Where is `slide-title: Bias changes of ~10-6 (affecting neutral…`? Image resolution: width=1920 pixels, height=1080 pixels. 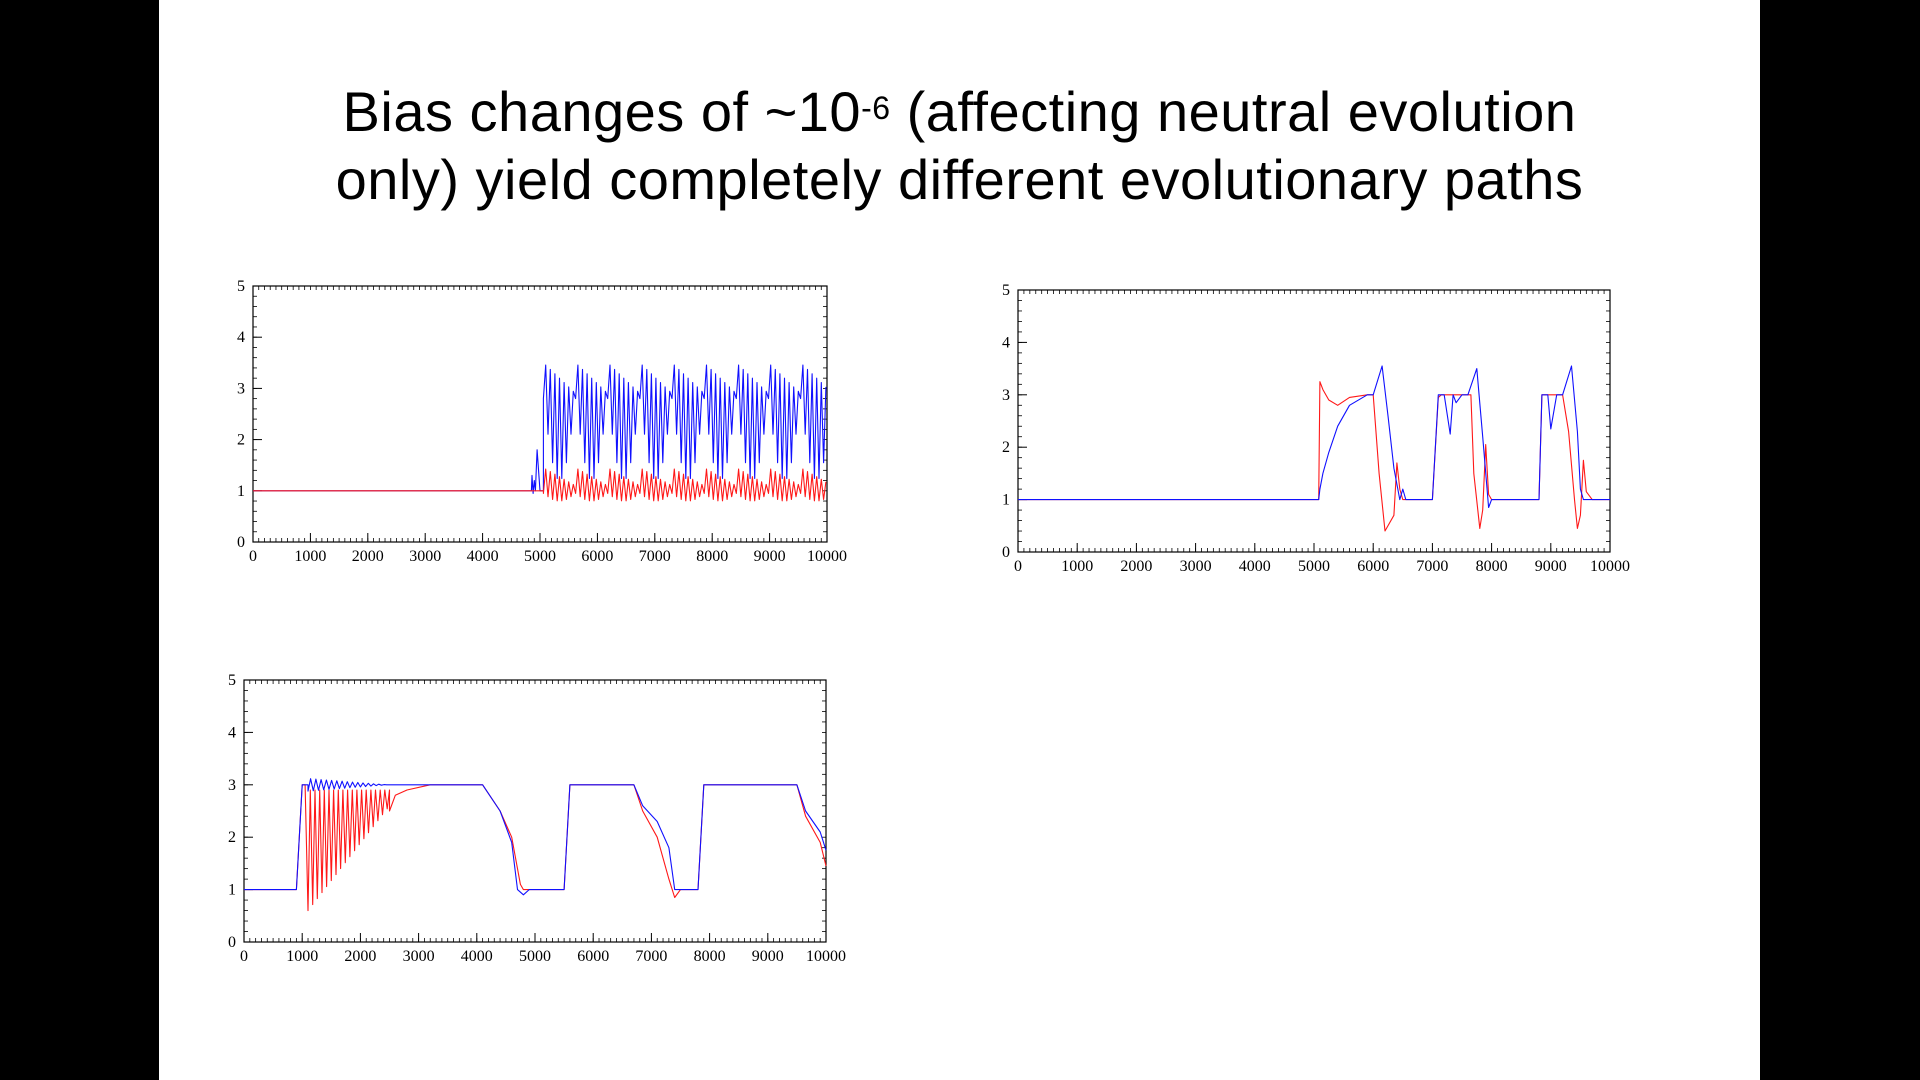 slide-title: Bias changes of ~10-6 (affecting neutral… is located at coordinates (959, 146).